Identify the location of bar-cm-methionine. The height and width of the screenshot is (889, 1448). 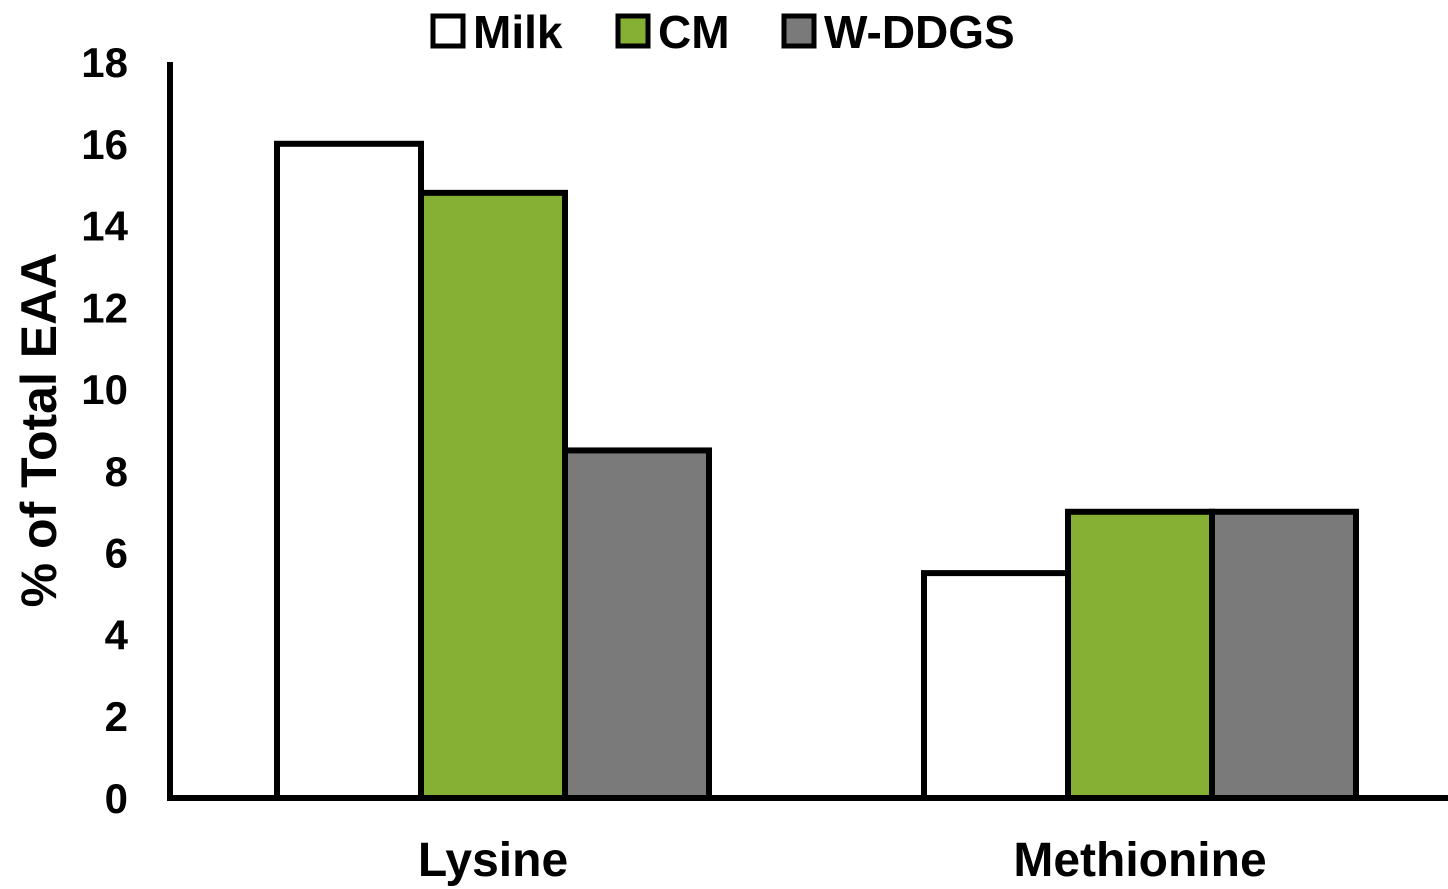
(1140, 654).